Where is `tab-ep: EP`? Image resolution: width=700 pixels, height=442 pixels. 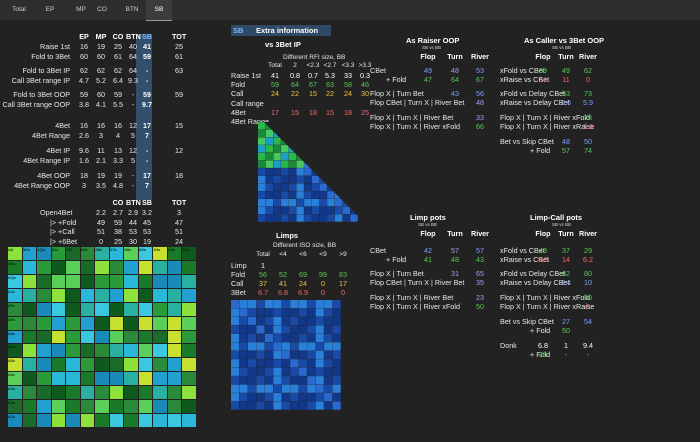 tab-ep: EP is located at coordinates (50, 9).